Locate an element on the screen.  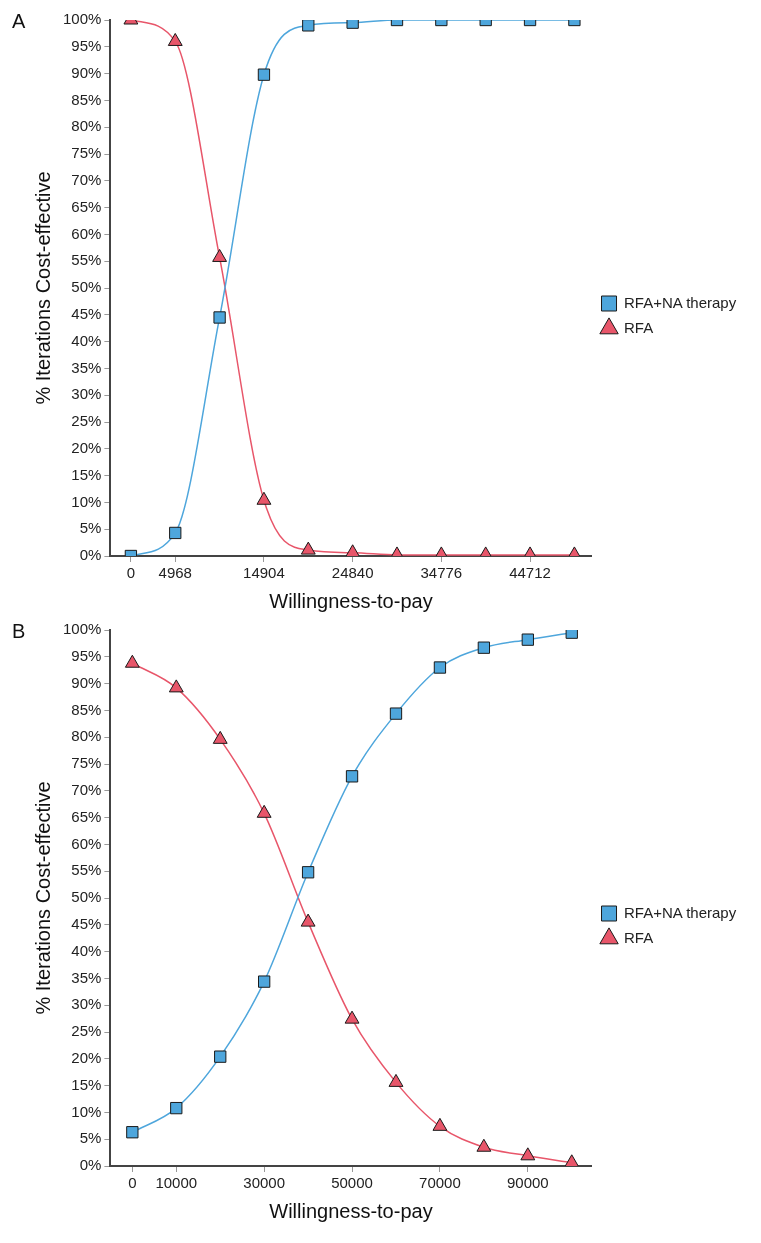
x-tick-label: 90000 is located at coordinates (527, 1183).